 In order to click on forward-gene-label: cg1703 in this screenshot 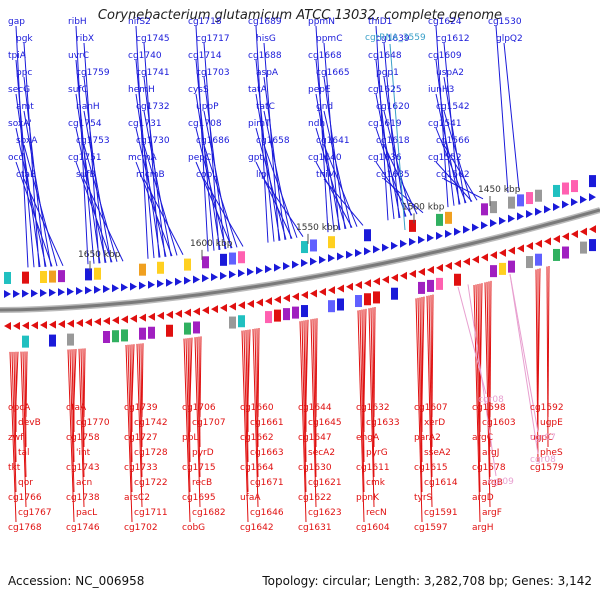, I will do `click(213, 73)`.